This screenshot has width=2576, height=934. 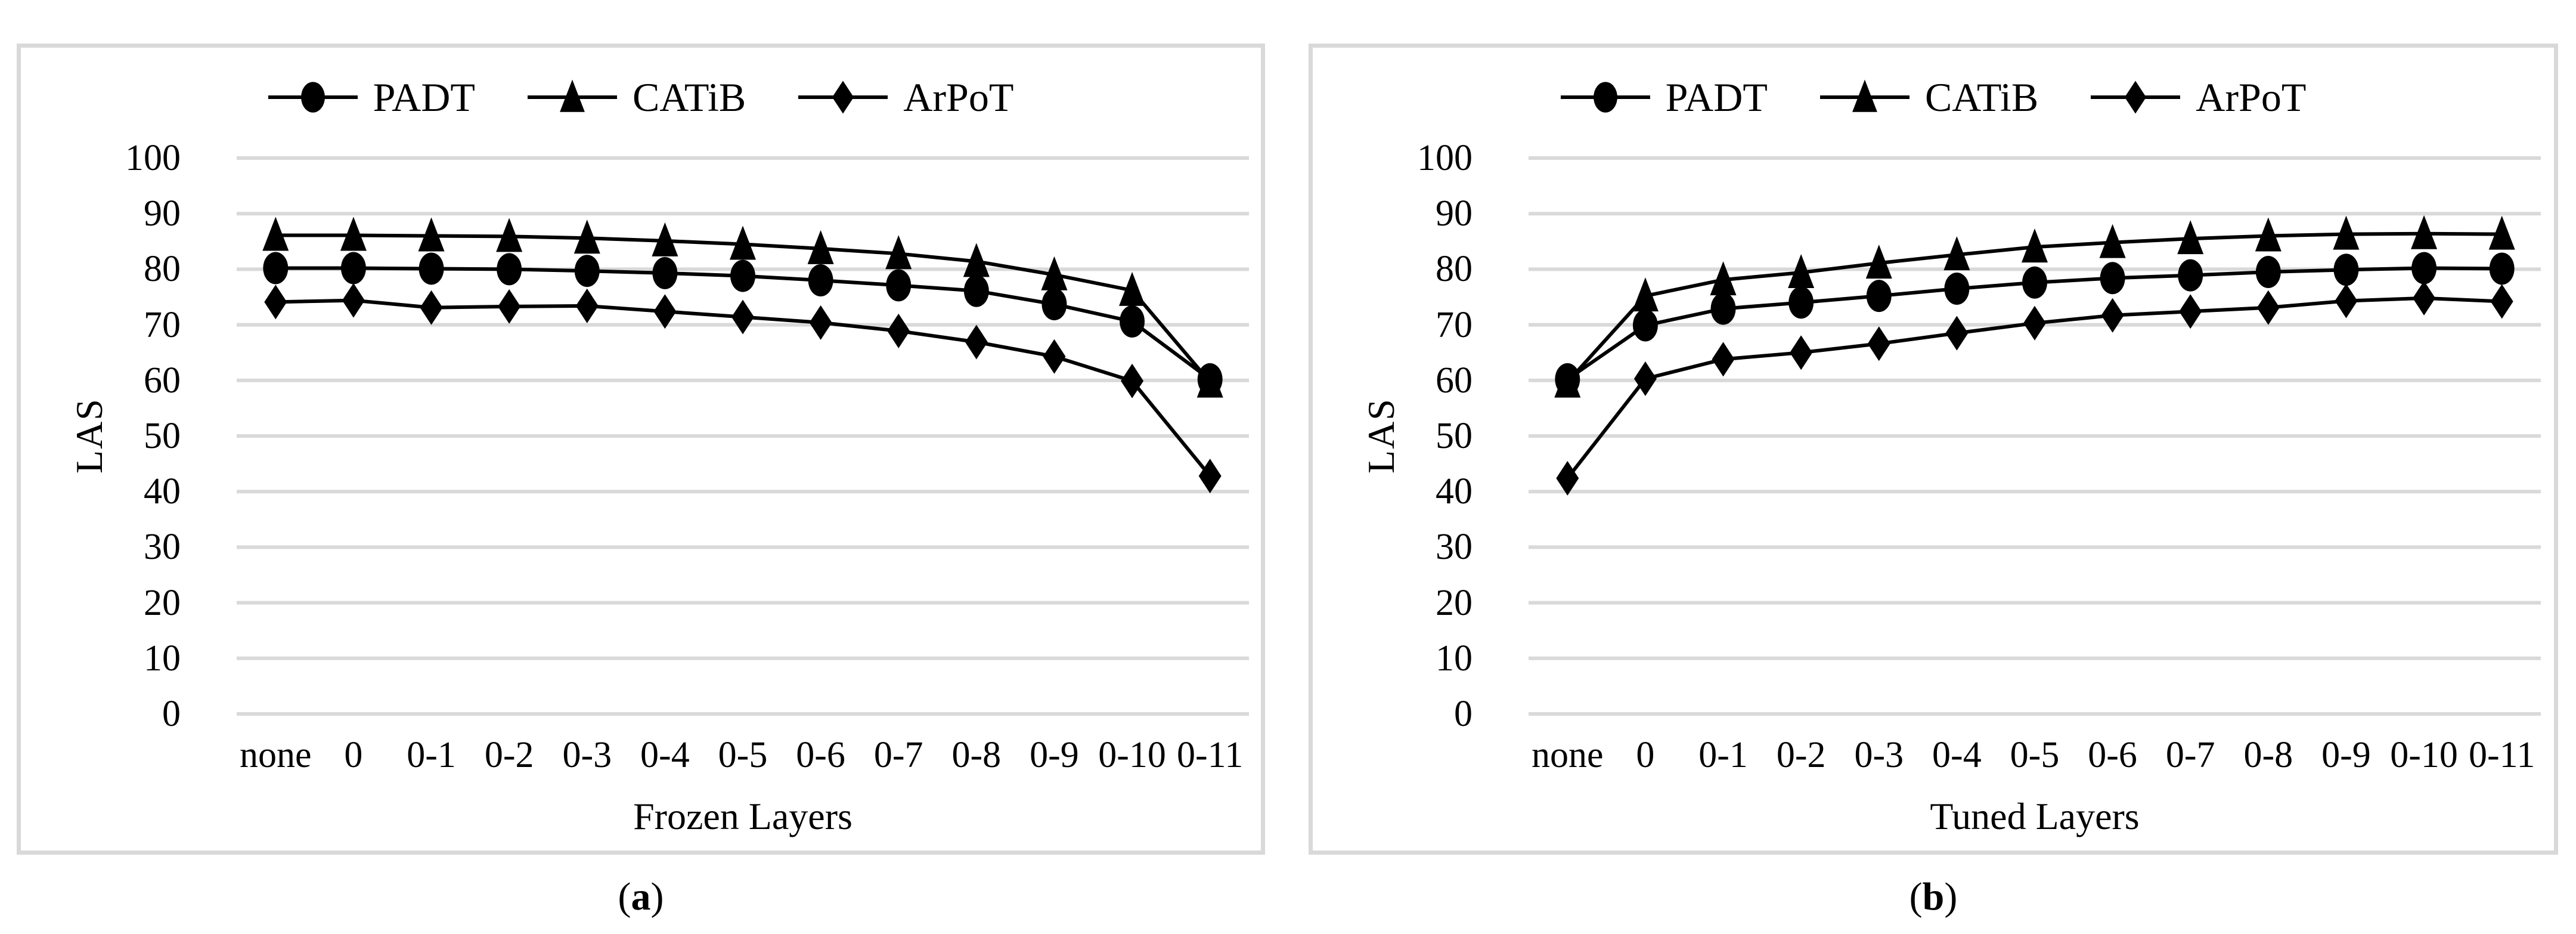 I want to click on diamond-marker-icon, so click(x=843, y=97).